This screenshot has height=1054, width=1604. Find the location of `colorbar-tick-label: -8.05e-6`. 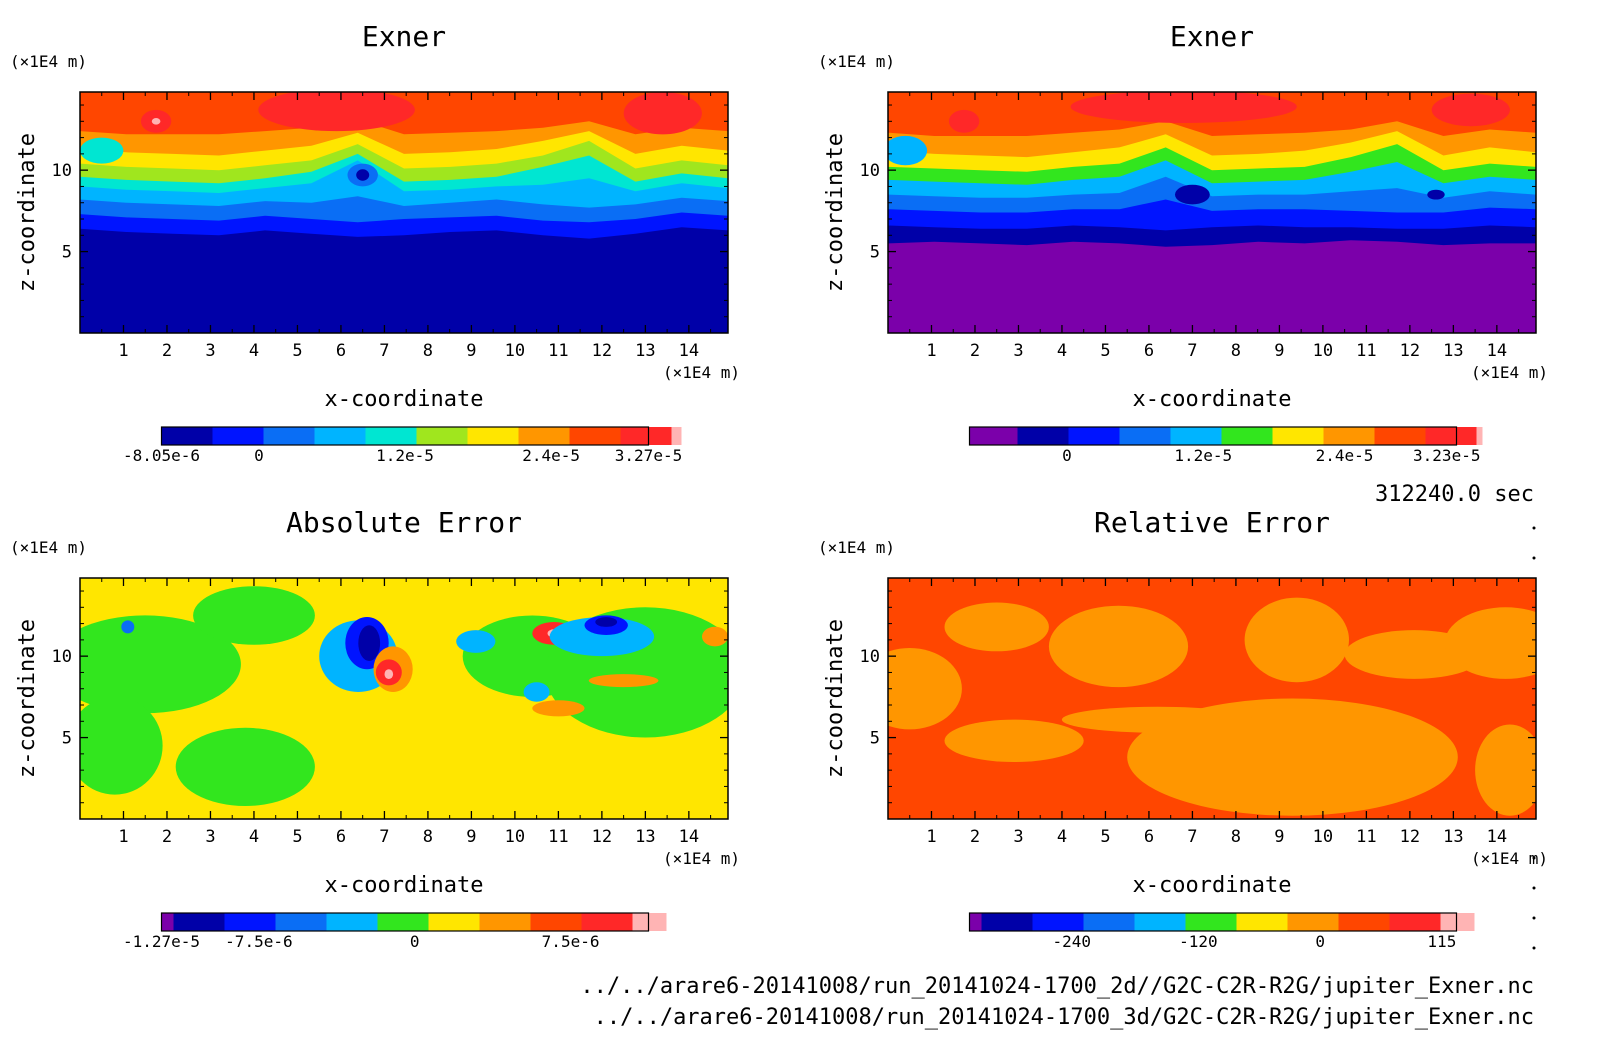

colorbar-tick-label: -8.05e-6 is located at coordinates (161, 455).